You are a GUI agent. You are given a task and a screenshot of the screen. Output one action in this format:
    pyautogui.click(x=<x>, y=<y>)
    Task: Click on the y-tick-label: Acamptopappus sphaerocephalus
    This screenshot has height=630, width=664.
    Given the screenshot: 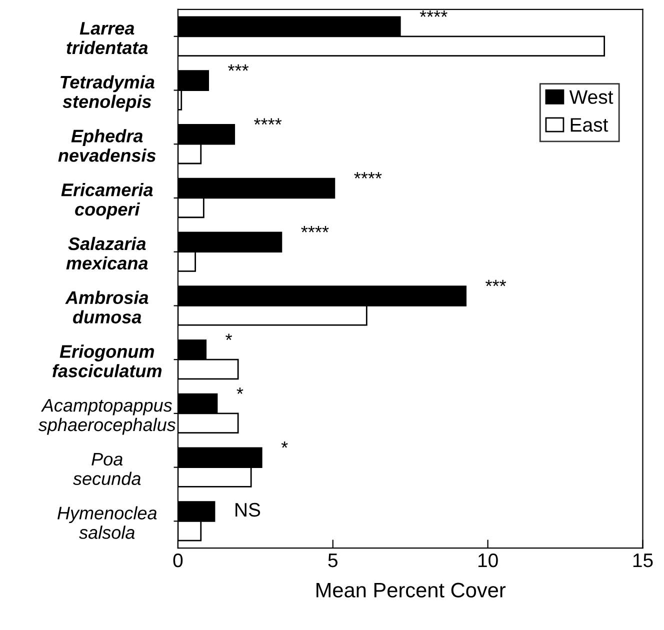 What is the action you would take?
    pyautogui.click(x=107, y=417)
    